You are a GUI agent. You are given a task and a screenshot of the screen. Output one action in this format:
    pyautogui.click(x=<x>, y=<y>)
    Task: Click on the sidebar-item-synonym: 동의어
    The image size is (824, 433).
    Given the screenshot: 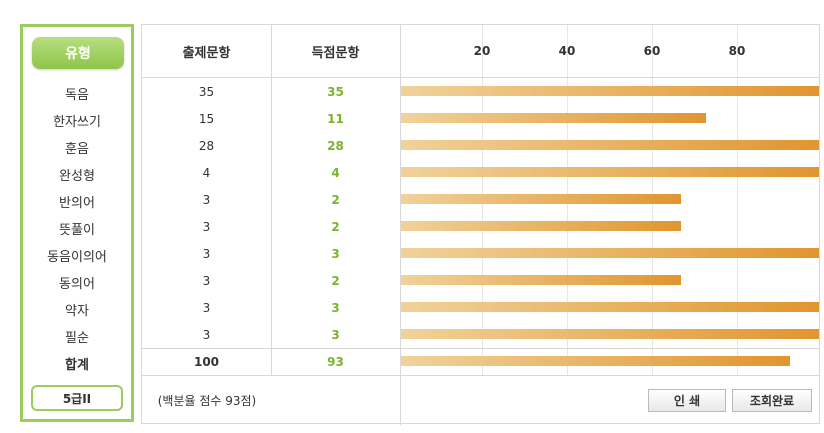 What is the action you would take?
    pyautogui.click(x=77, y=284)
    